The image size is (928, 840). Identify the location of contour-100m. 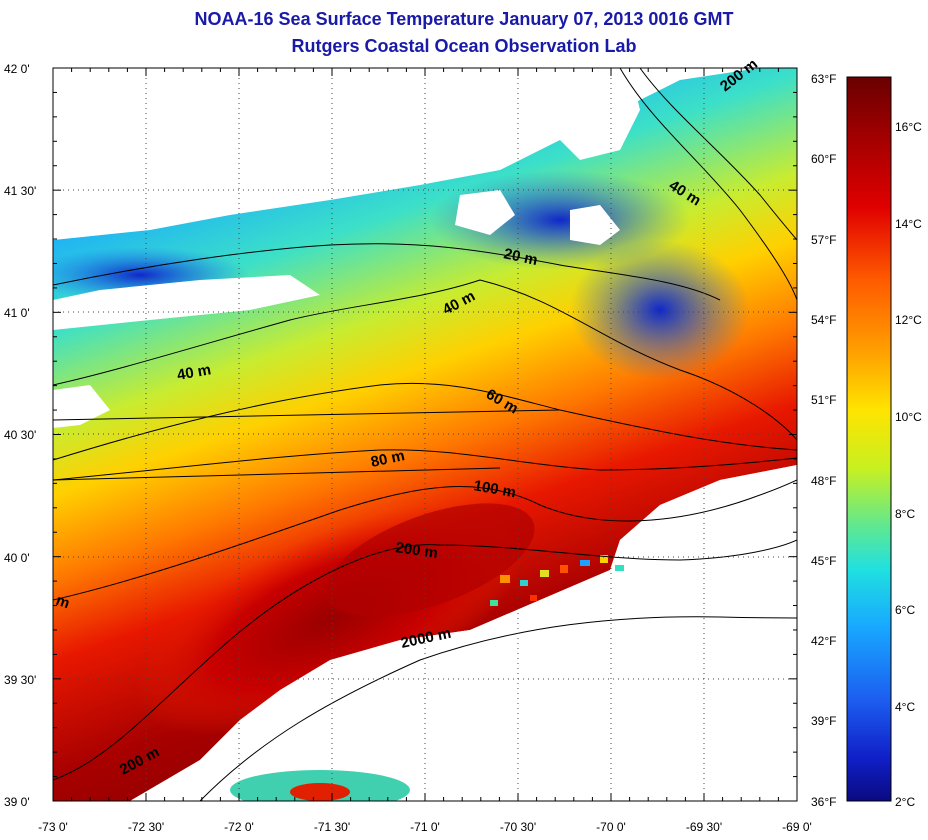
(425, 540).